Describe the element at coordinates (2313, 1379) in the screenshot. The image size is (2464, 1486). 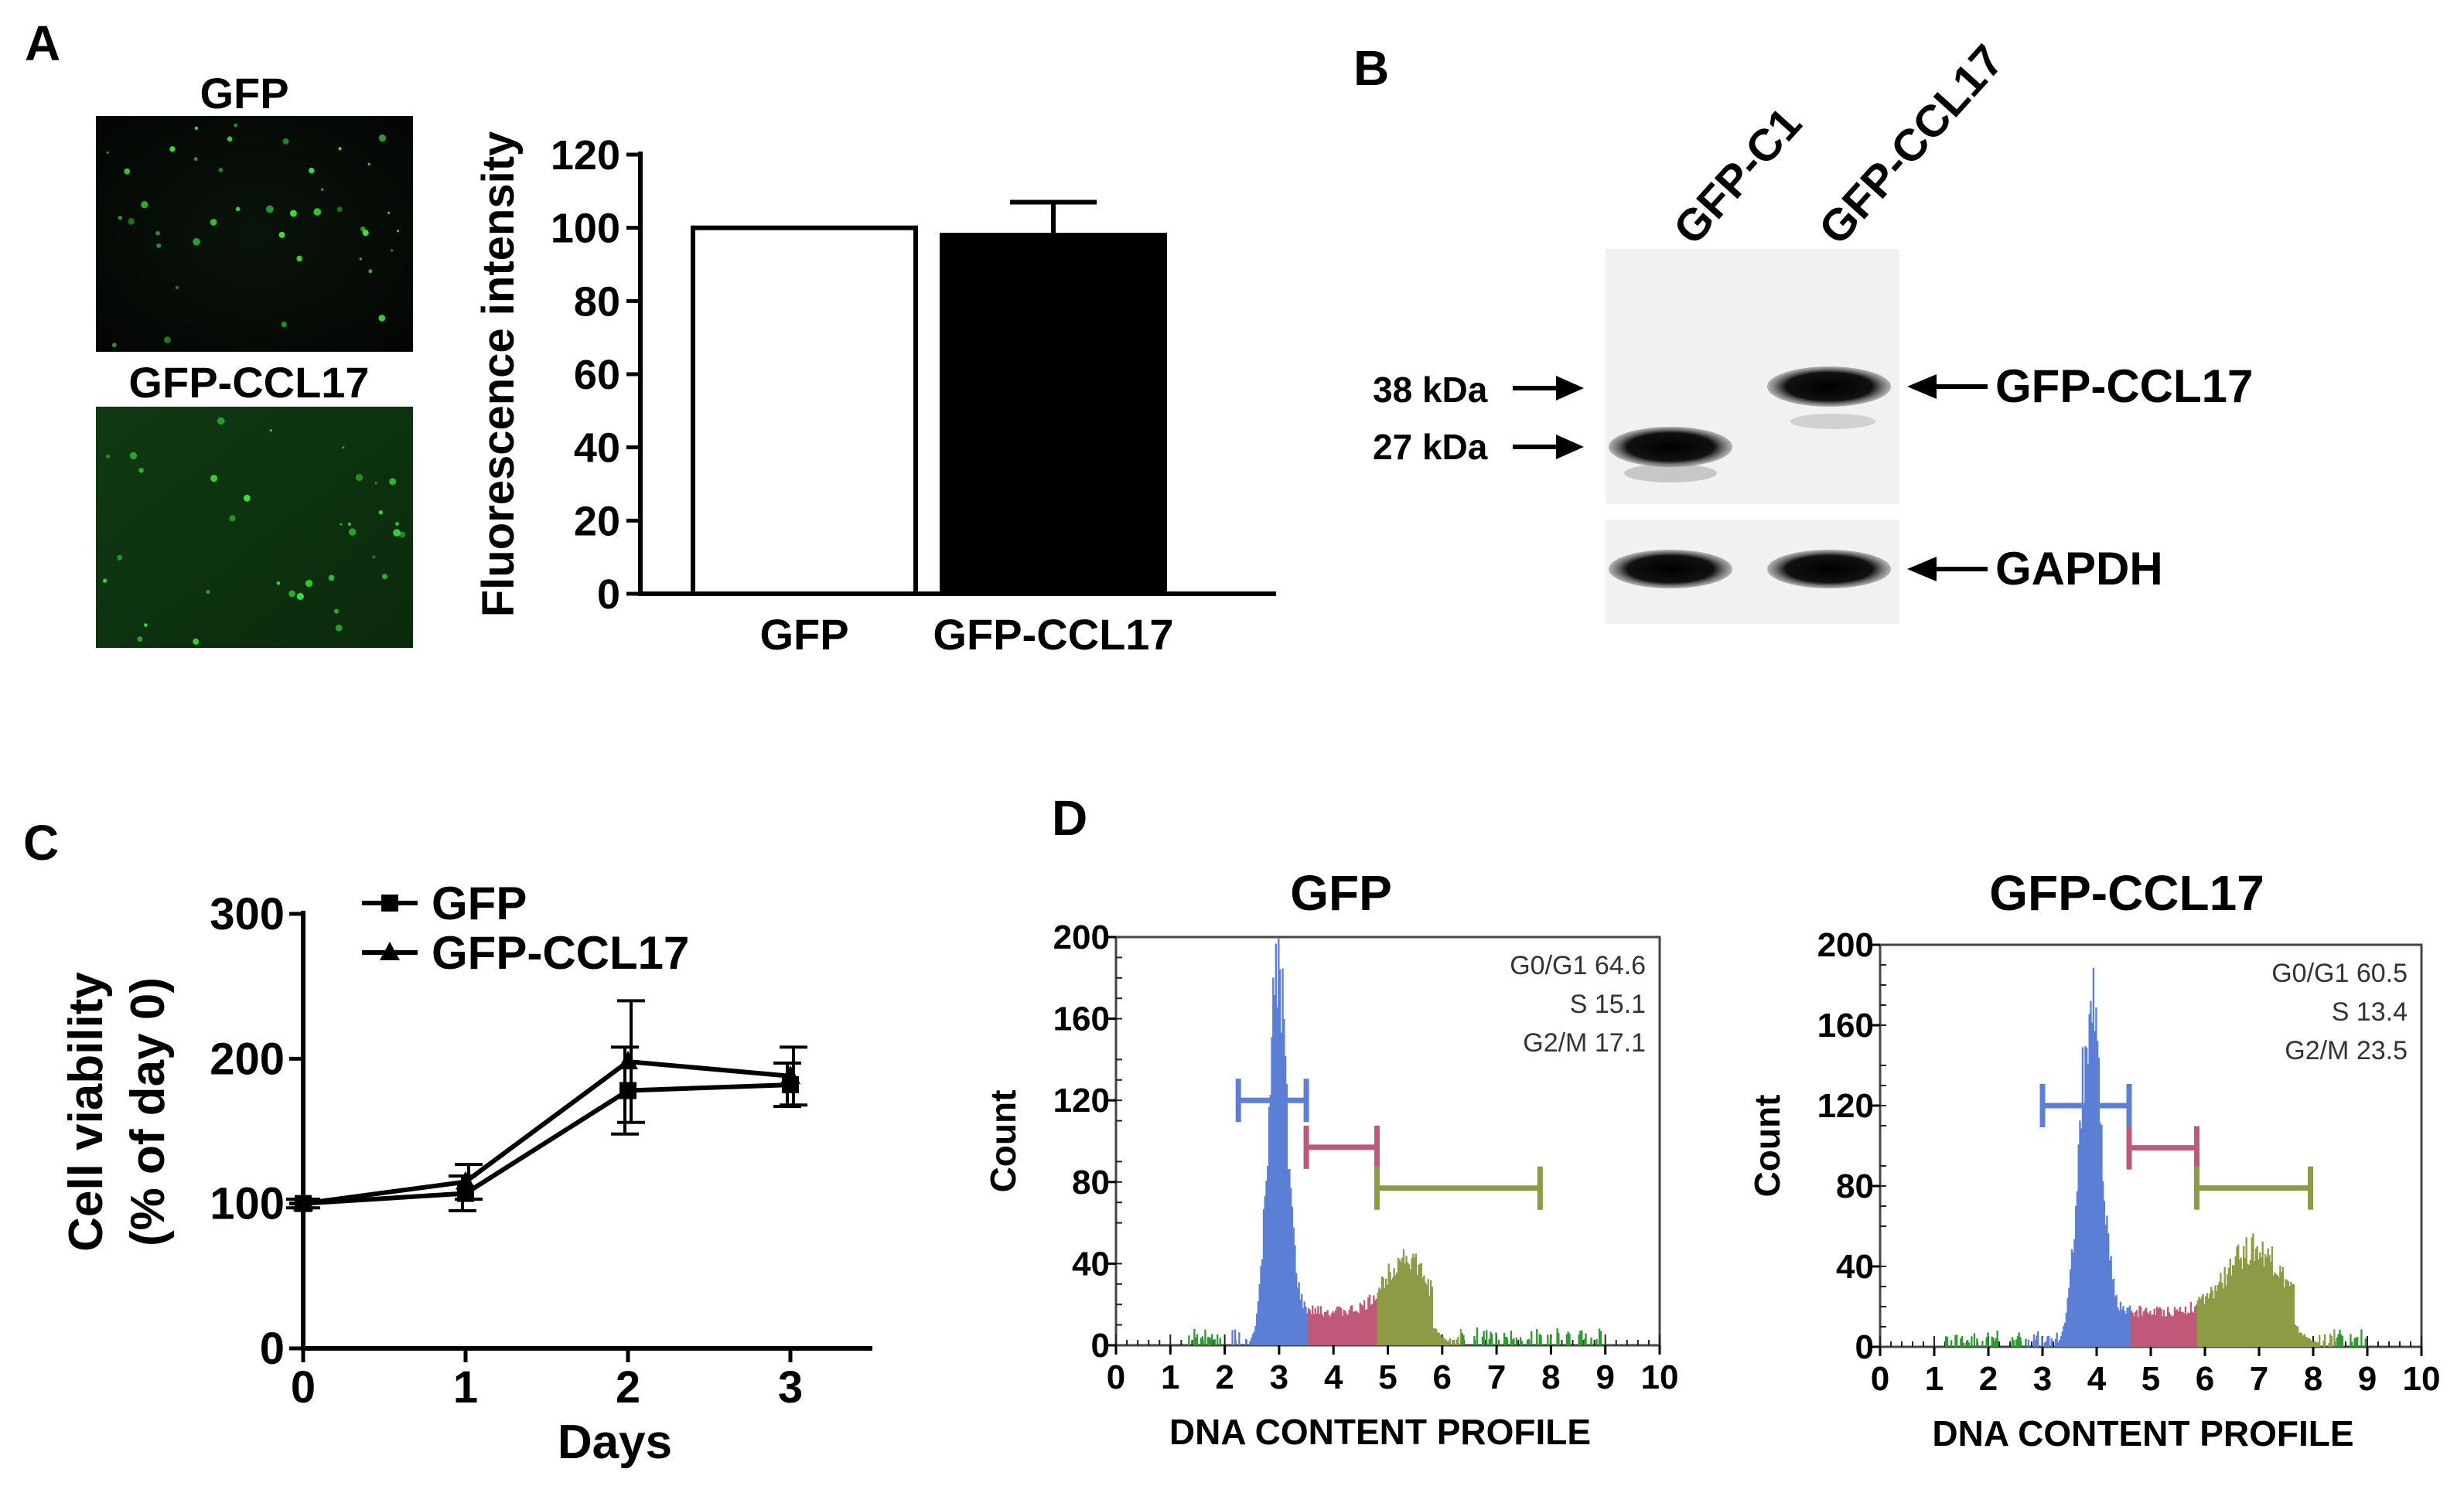
I see `x-tick-label: 8` at that location.